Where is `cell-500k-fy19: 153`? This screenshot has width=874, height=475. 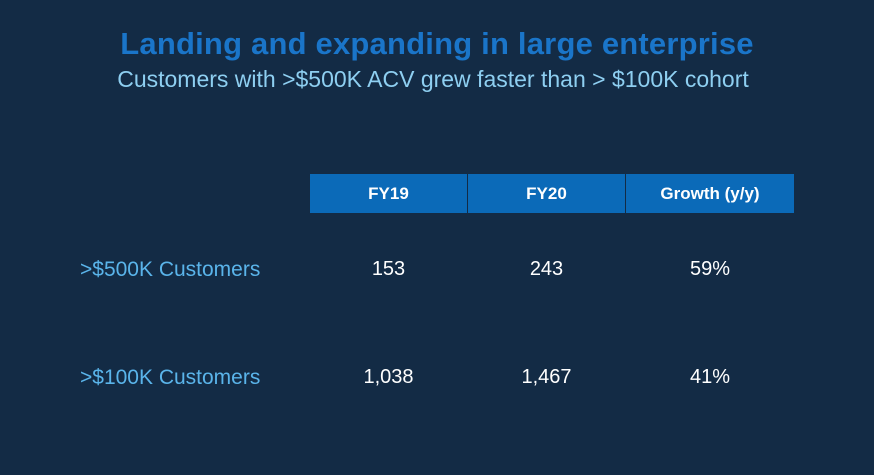 cell-500k-fy19: 153 is located at coordinates (388, 269).